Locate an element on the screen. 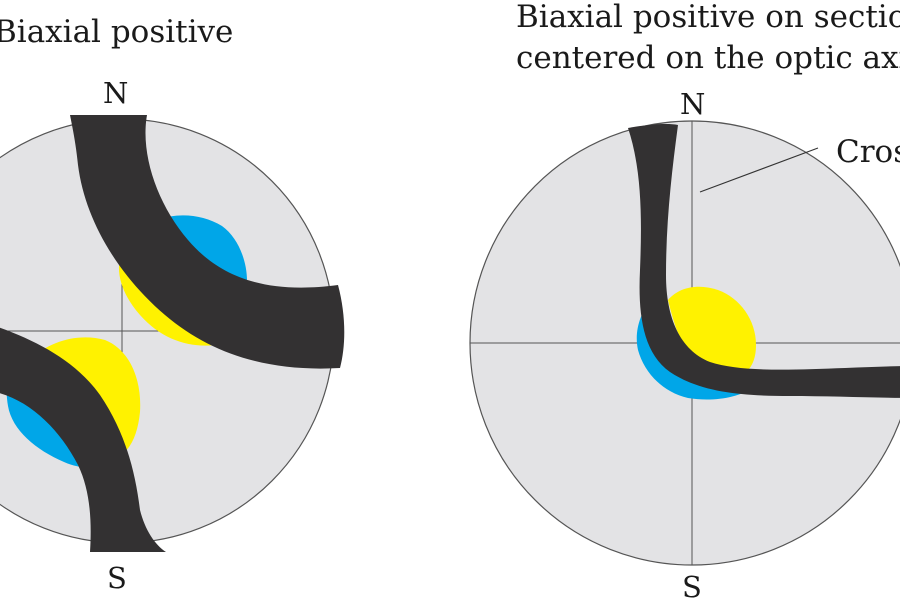 The image size is (900, 600). right-south-label: S is located at coordinates (692, 585).